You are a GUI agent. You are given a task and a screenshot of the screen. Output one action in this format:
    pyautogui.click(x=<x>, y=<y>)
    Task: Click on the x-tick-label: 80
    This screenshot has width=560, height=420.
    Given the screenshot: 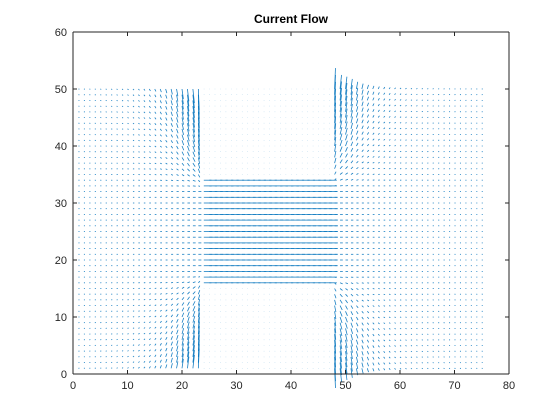 What is the action you would take?
    pyautogui.click(x=509, y=386)
    